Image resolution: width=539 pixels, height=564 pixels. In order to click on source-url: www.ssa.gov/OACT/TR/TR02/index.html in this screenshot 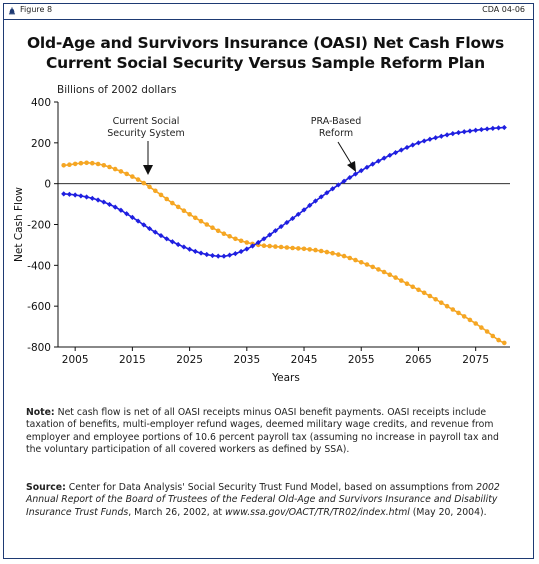, I will do `click(317, 512)`.